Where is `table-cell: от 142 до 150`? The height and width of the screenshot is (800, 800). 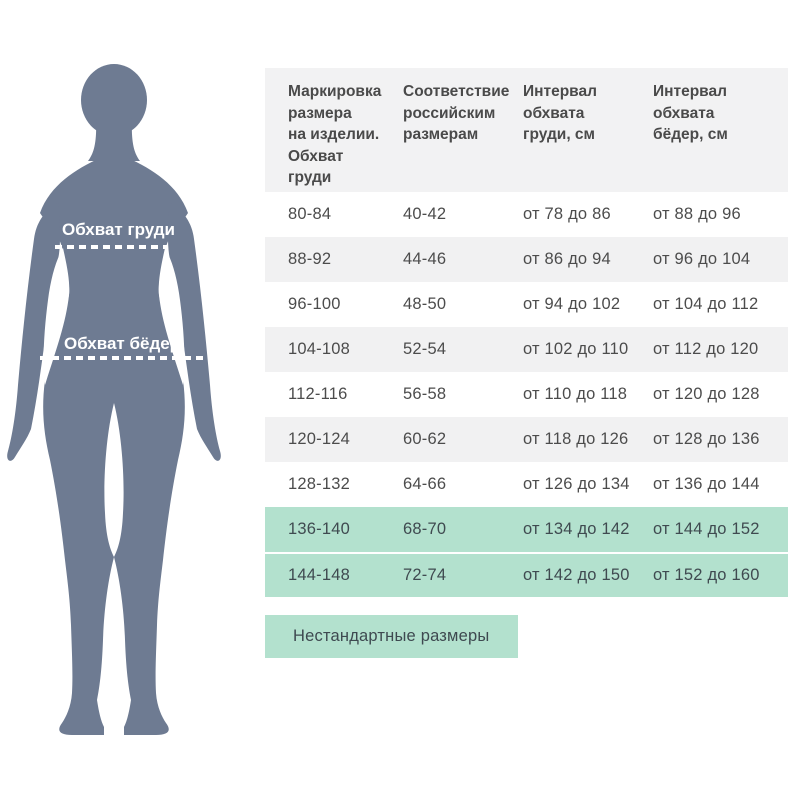 table-cell: от 142 до 150 is located at coordinates (576, 575).